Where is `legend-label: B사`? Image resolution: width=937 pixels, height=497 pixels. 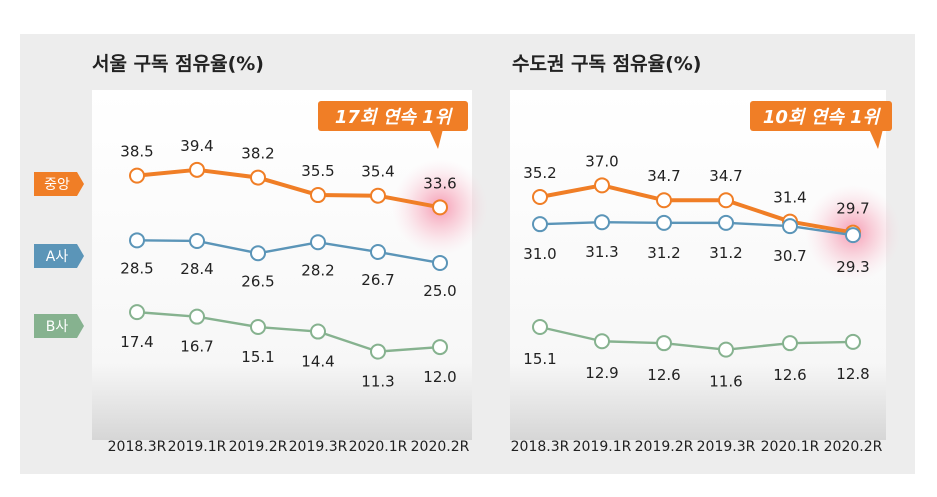 legend-label: B사 is located at coordinates (57, 327).